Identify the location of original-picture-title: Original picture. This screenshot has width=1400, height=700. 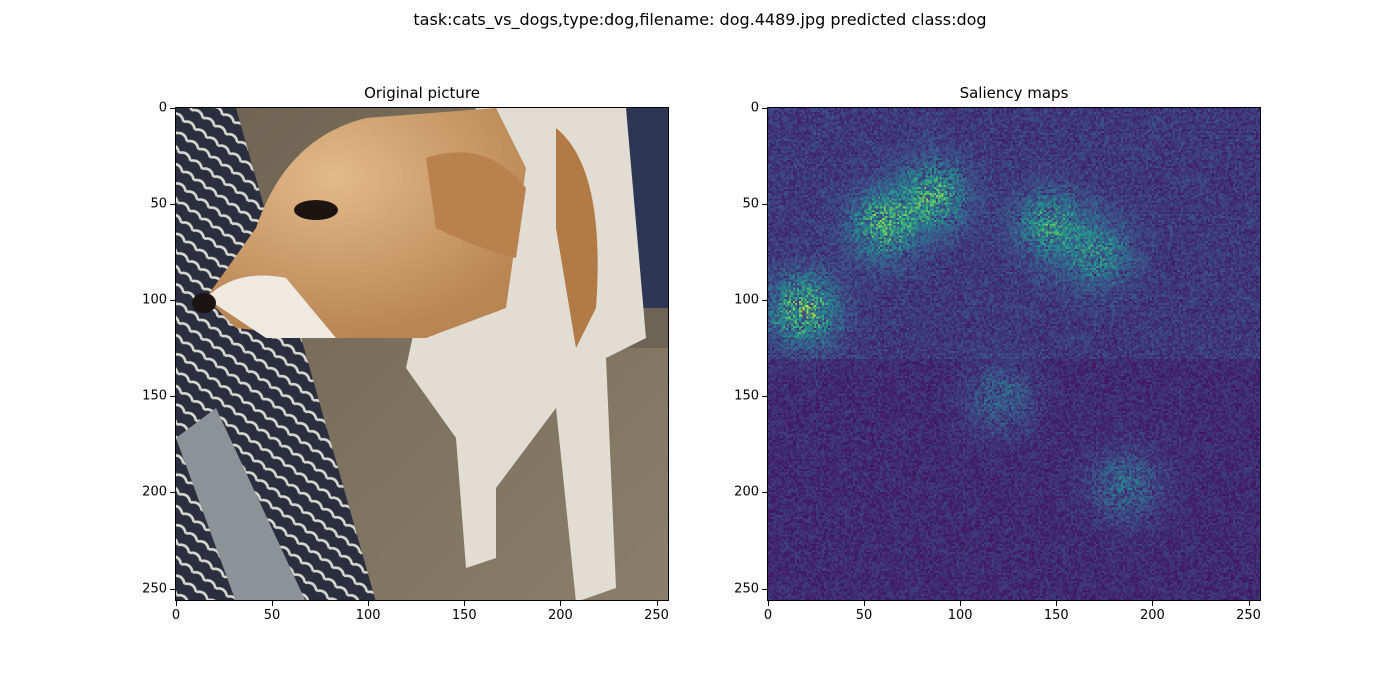
(422, 93).